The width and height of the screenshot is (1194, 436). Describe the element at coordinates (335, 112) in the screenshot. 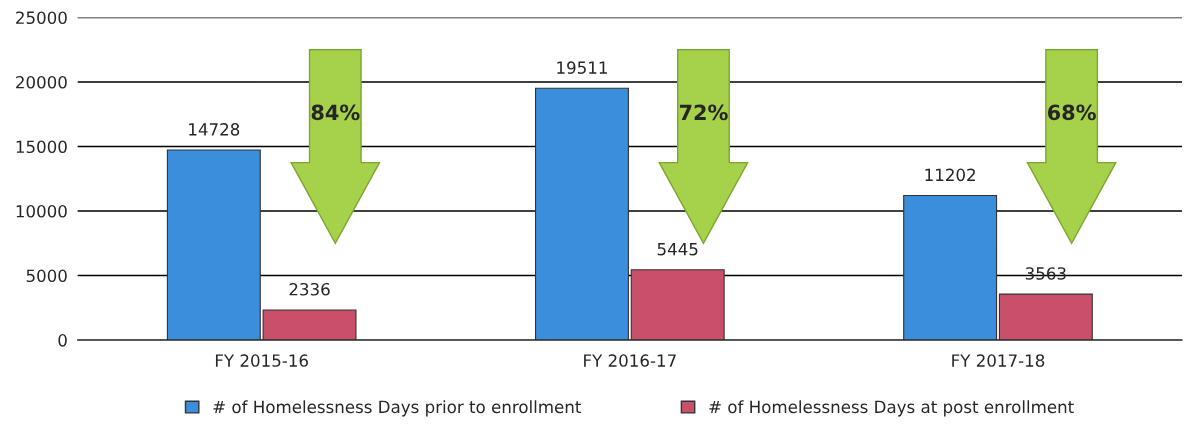

I see `annotation: 84%` at that location.